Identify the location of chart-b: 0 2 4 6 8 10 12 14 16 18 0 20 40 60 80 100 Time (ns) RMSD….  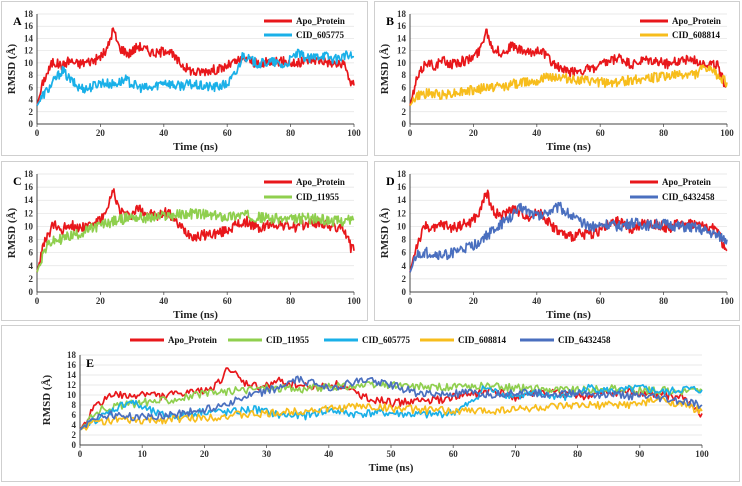
(556, 81).